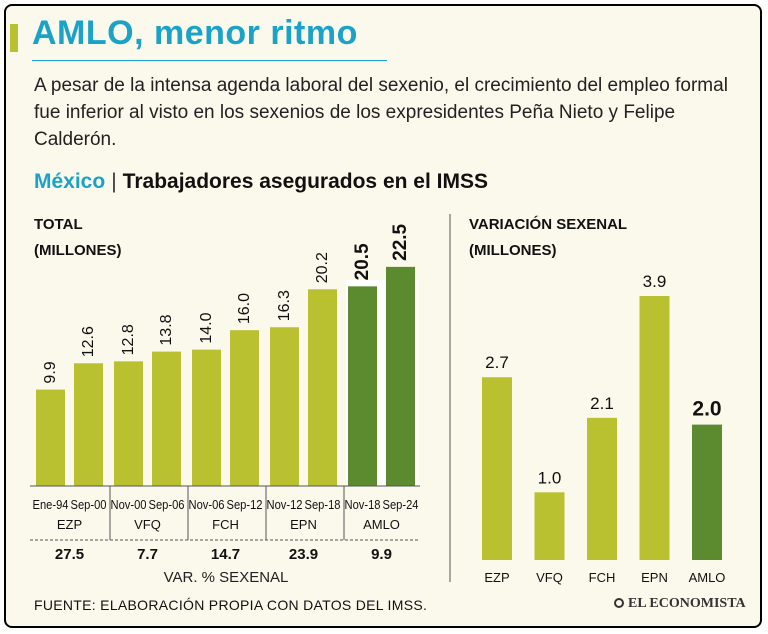  What do you see at coordinates (69, 554) in the screenshot?
I see `group-var-pct: 27.5` at bounding box center [69, 554].